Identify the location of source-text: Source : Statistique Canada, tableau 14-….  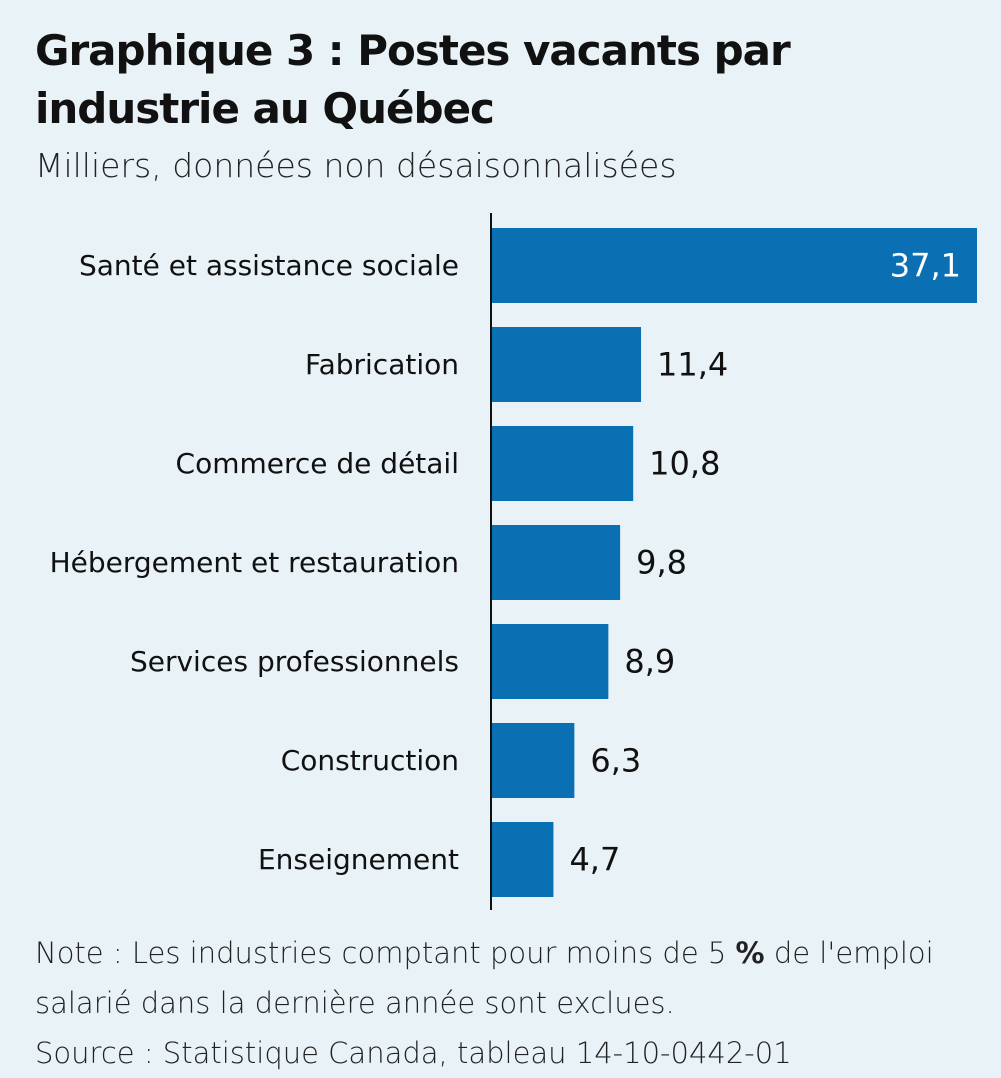
(413, 1053).